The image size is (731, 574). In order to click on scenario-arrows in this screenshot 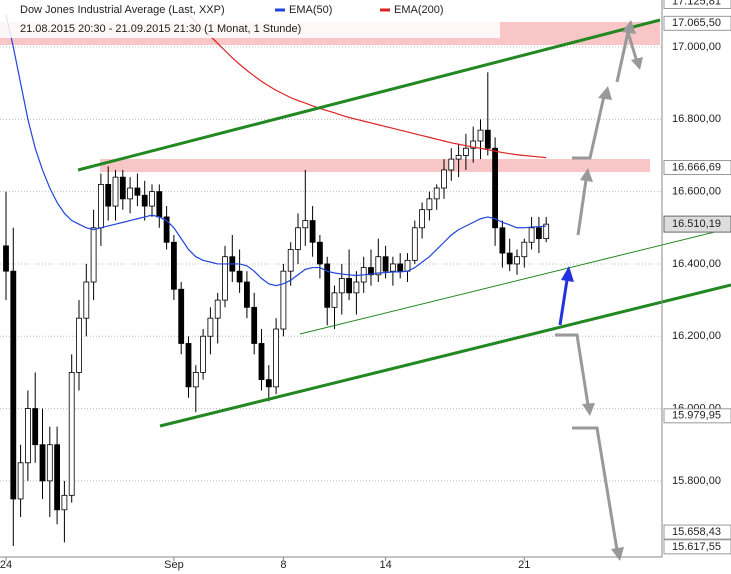, I will do `click(599, 290)`.